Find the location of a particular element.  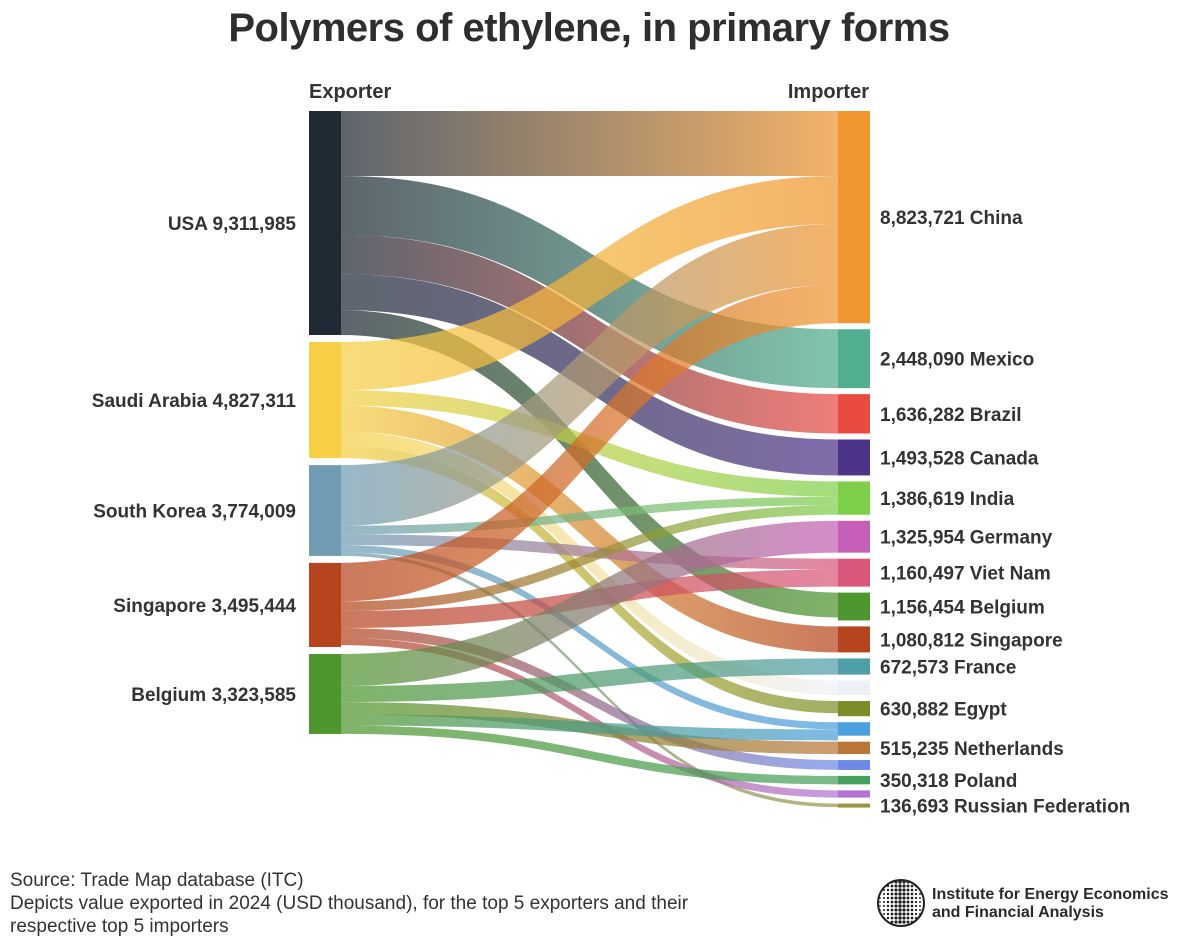

globe-icon is located at coordinates (901, 903).